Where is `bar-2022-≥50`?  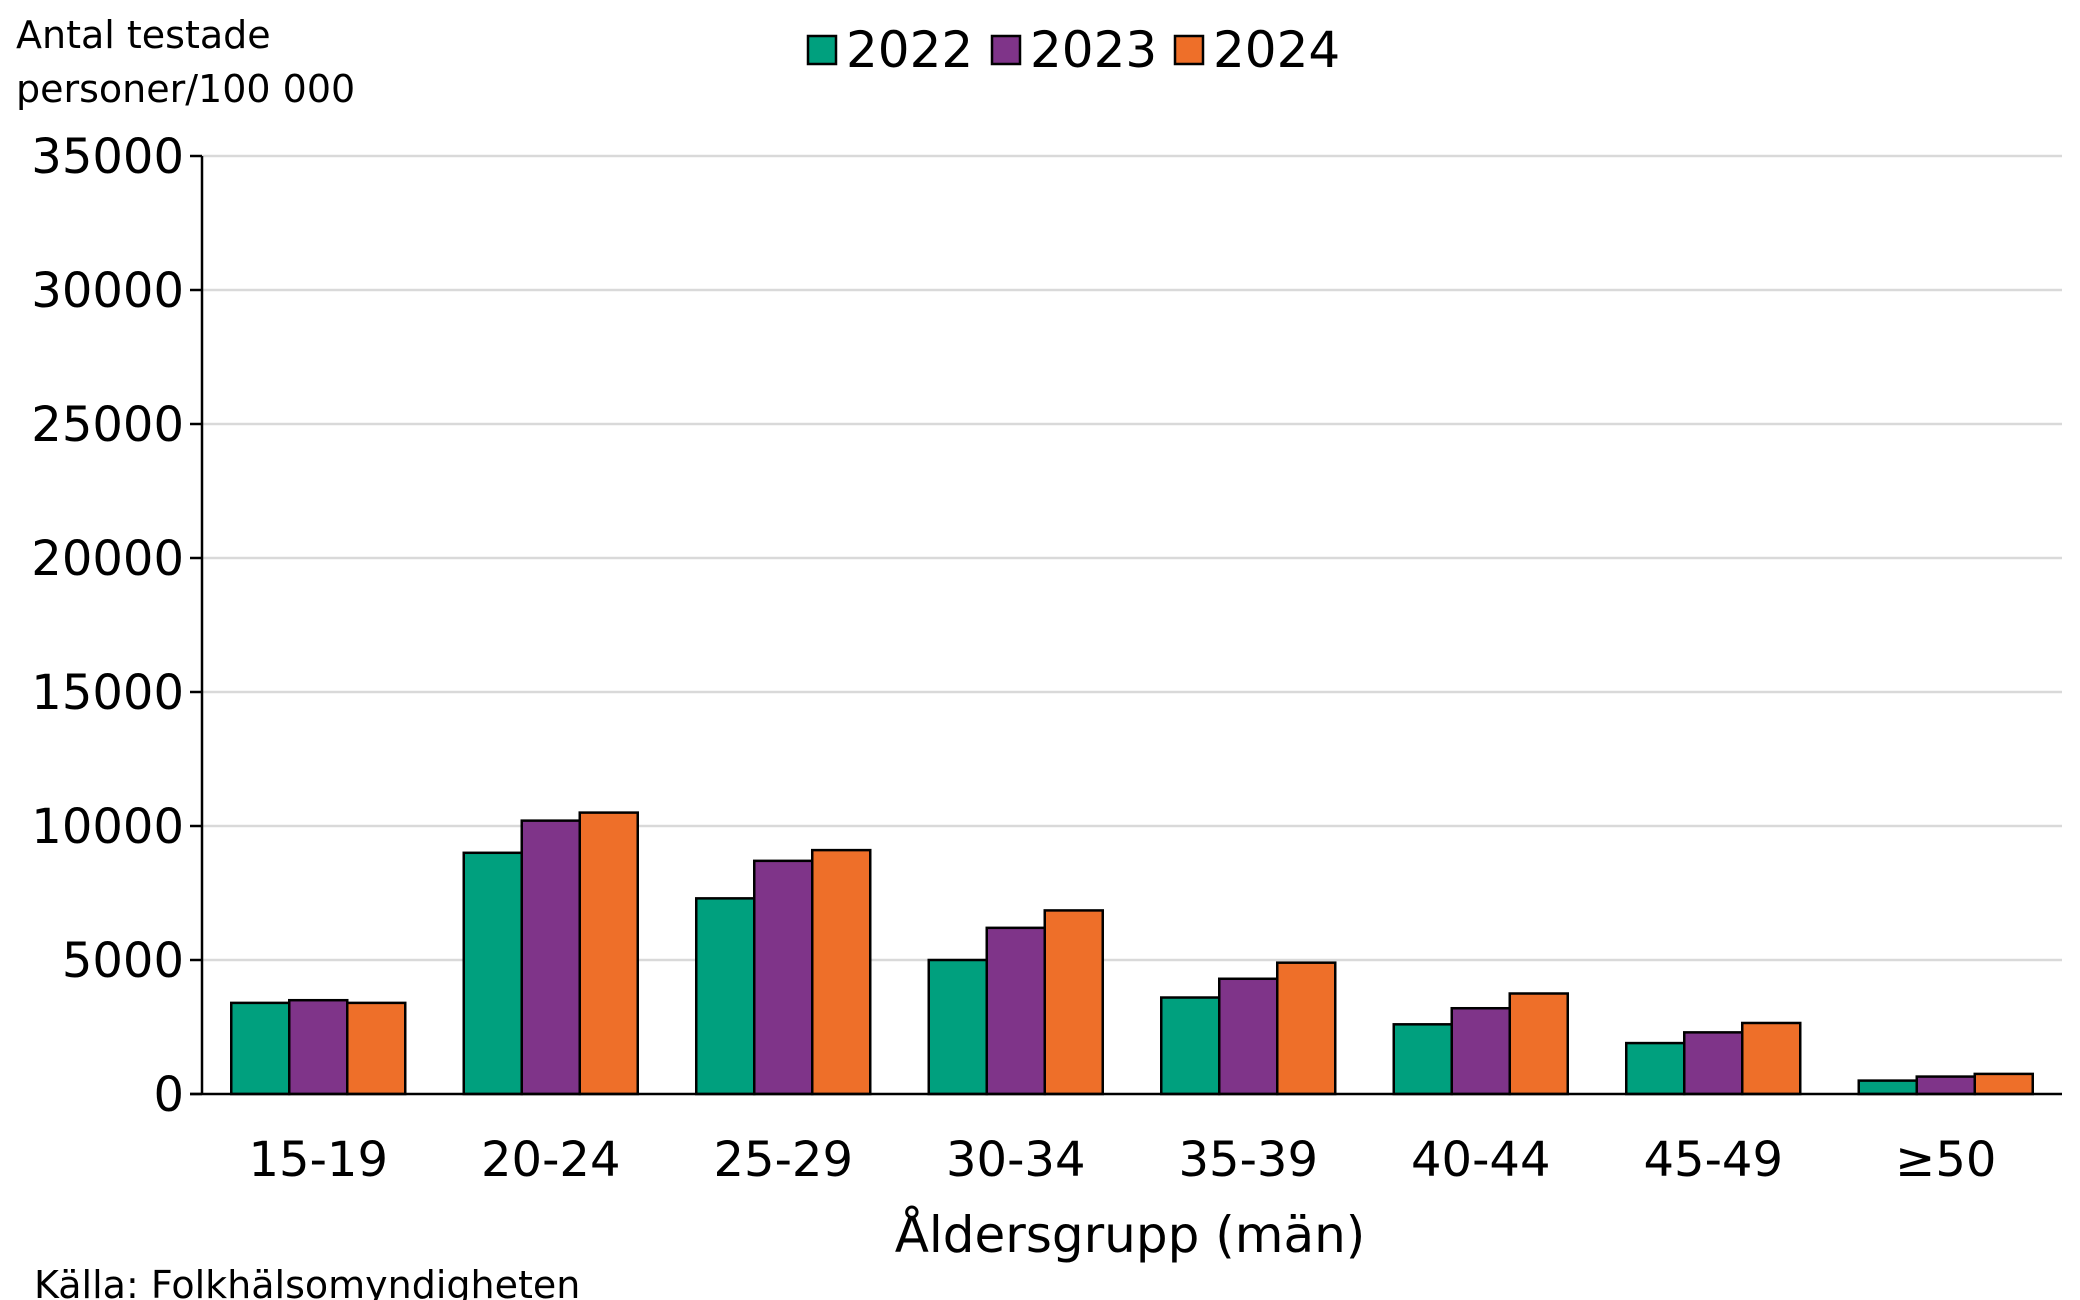 bar-2022-≥50 is located at coordinates (1887, 1087).